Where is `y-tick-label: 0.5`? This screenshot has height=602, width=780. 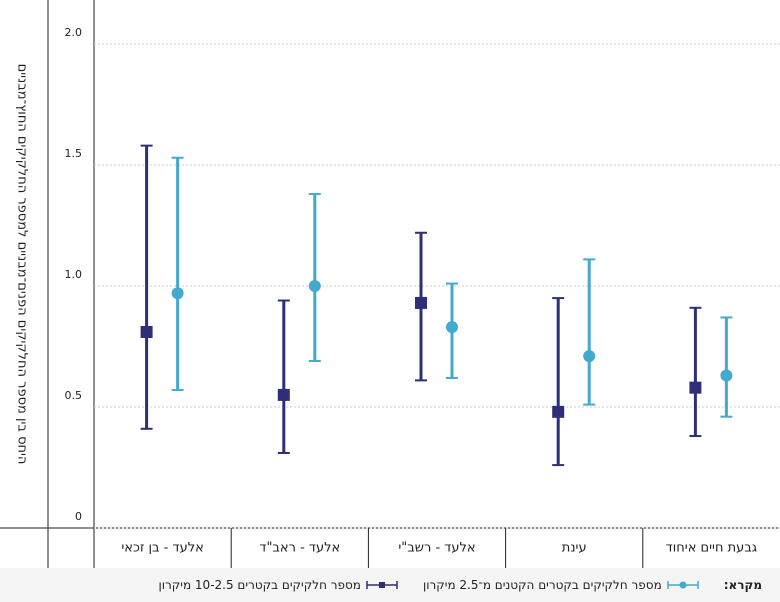
y-tick-label: 0.5 is located at coordinates (74, 395).